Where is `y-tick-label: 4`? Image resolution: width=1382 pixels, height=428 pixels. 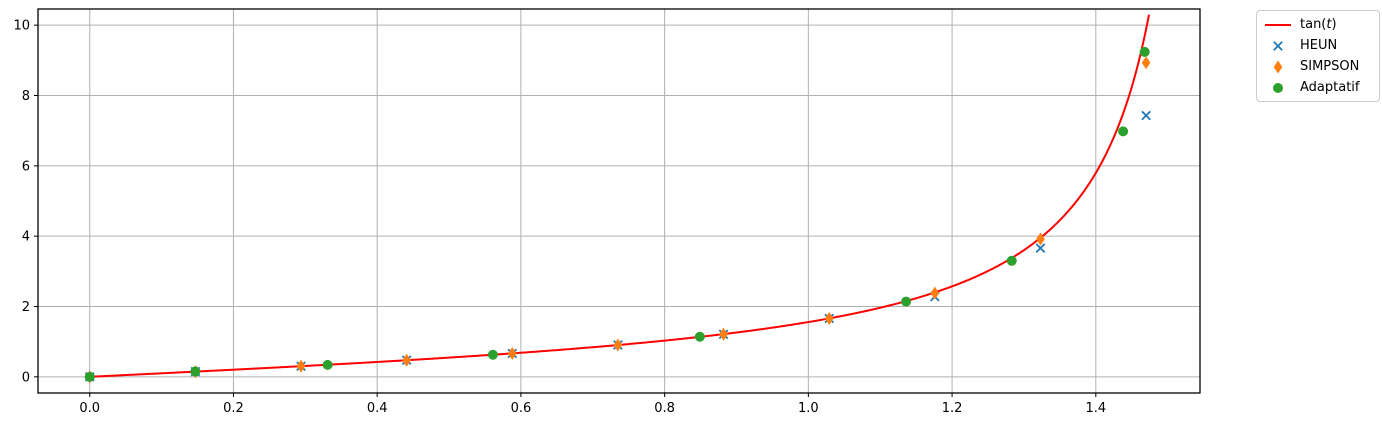 y-tick-label: 4 is located at coordinates (26, 237).